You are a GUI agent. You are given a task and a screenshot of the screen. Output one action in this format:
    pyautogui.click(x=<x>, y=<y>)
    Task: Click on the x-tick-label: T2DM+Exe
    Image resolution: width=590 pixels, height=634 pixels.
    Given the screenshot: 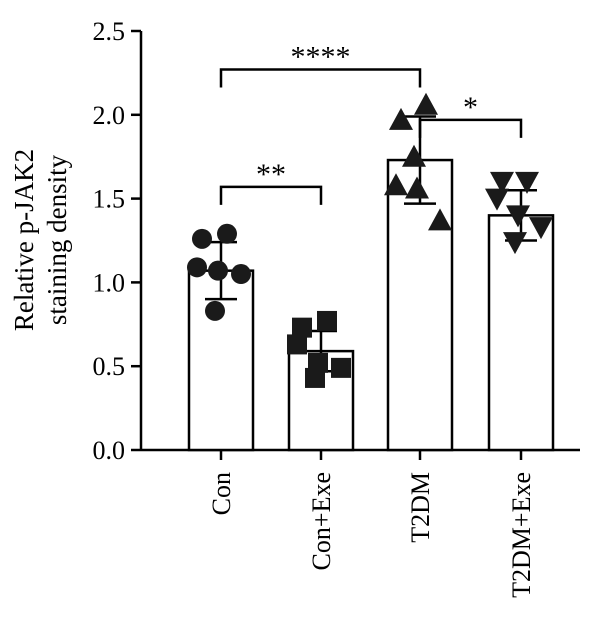 What is the action you would take?
    pyautogui.click(x=521, y=535)
    